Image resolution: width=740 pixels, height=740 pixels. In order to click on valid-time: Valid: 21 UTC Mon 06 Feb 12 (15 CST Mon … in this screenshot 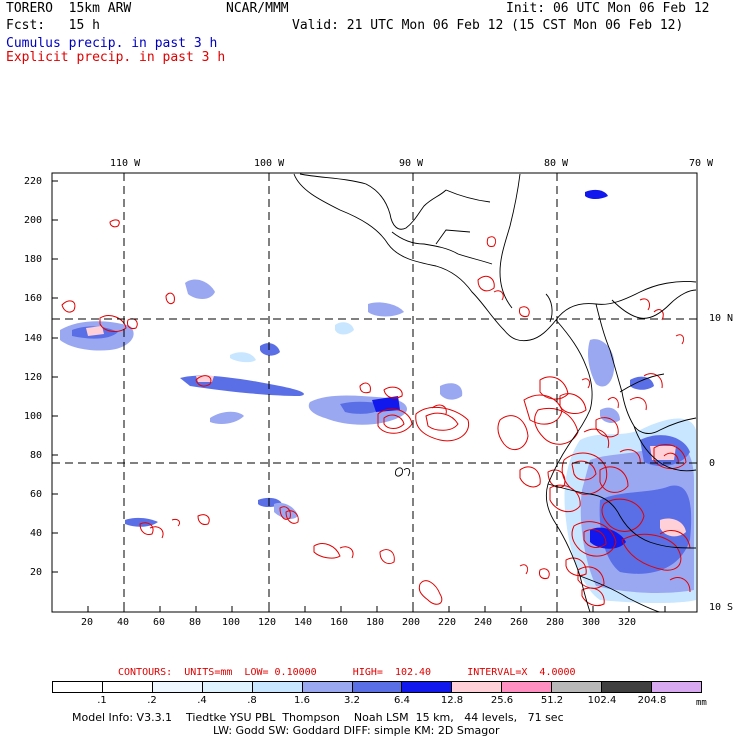, I will do `click(488, 25)`.